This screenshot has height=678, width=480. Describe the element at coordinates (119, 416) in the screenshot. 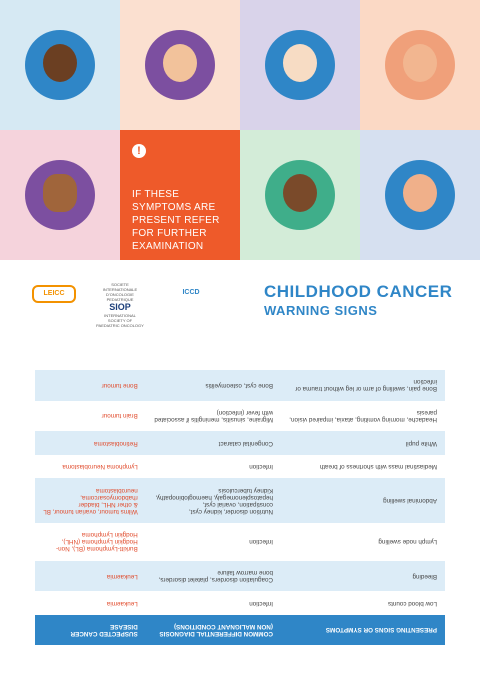

I see `table-cell: Brain tumour` at that location.